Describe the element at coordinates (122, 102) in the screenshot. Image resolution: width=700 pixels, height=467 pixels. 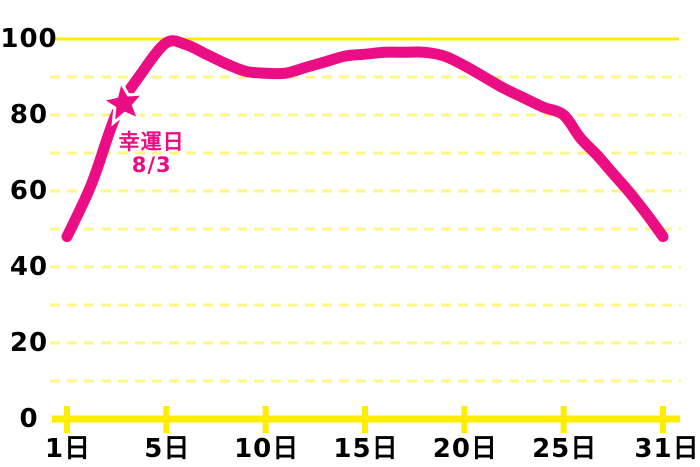
I see `lucky-day-star-icon` at that location.